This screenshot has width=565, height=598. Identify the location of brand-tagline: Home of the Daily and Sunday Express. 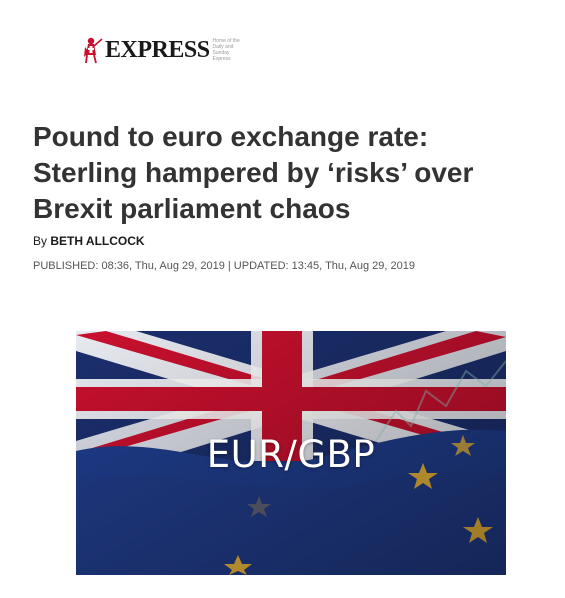
(226, 50).